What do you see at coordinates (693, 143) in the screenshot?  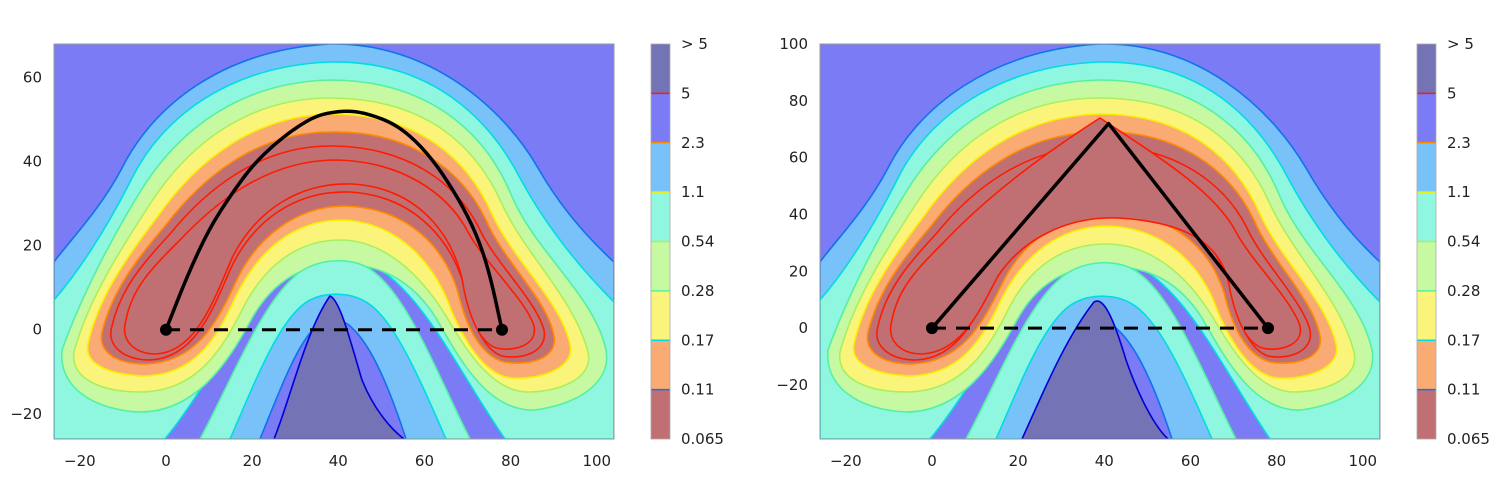 I see `left-colorbar-label: 2.3` at bounding box center [693, 143].